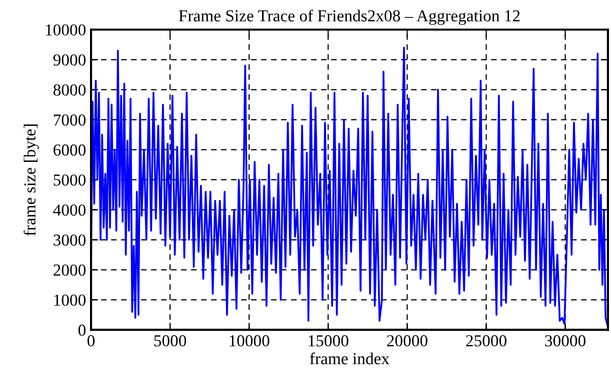 This screenshot has width=611, height=380. What do you see at coordinates (350, 358) in the screenshot?
I see `x-axis-title: frame index` at bounding box center [350, 358].